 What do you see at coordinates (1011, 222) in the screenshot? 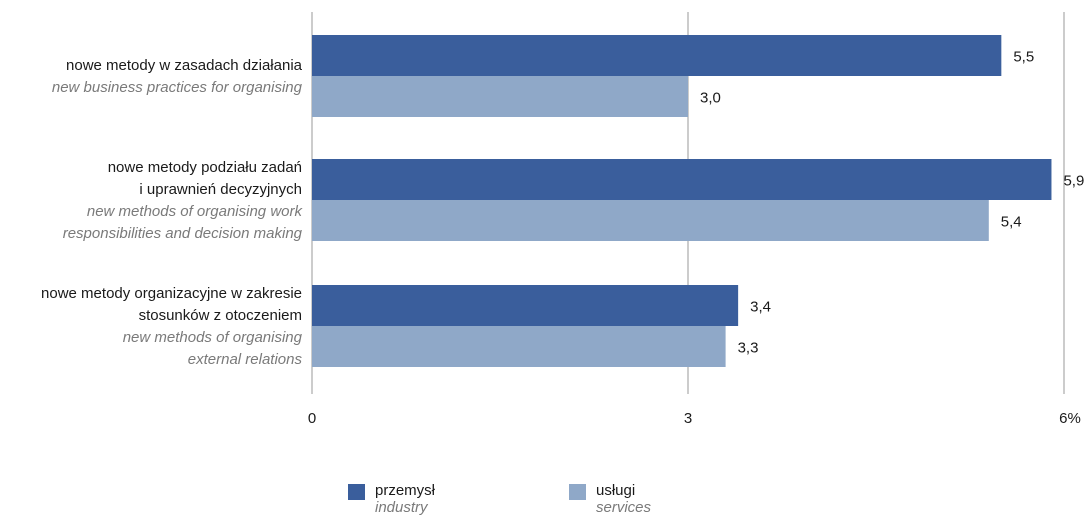
I see `value-label-services-1: 5,4` at bounding box center [1011, 222].